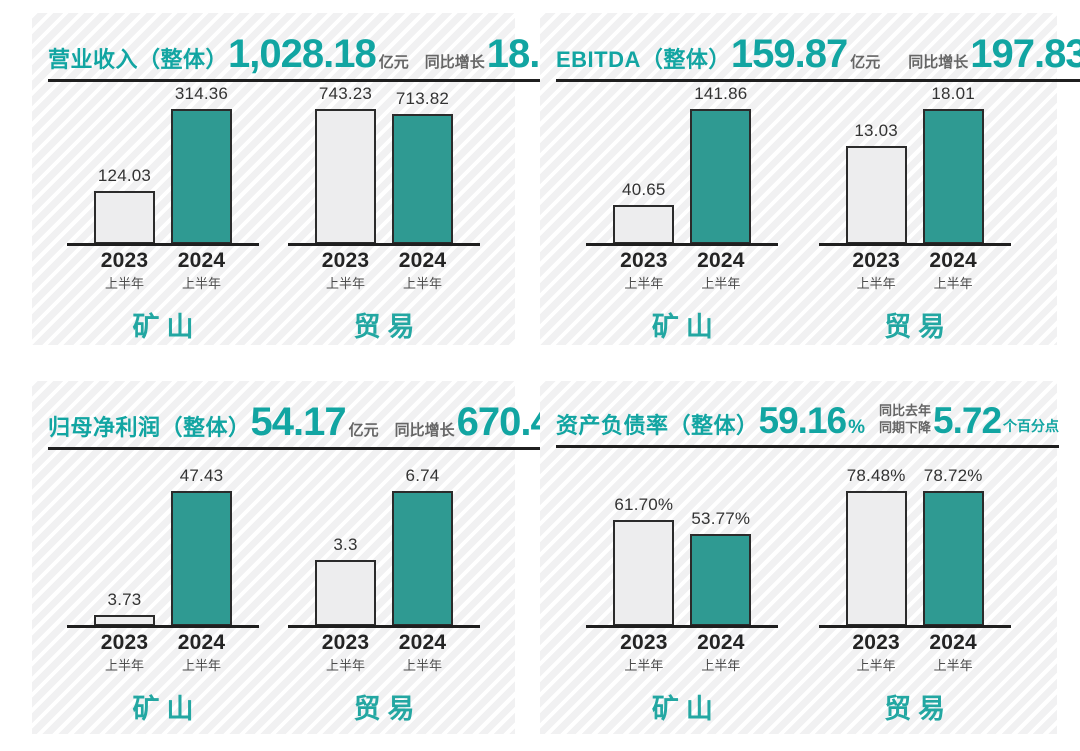 This screenshot has height=751, width=1080. Describe the element at coordinates (914, 595) in the screenshot. I see `group-trade: 78.48% 78.72% 2023 上半年 2024` at that location.